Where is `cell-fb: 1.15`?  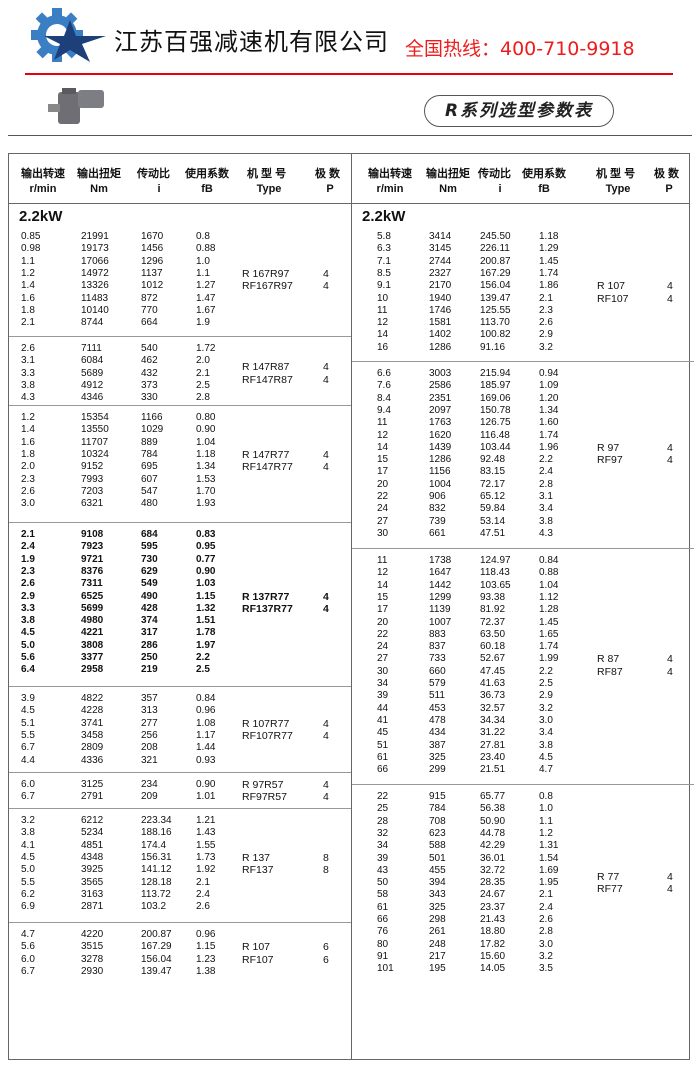 cell-fb: 1.15 is located at coordinates (206, 596).